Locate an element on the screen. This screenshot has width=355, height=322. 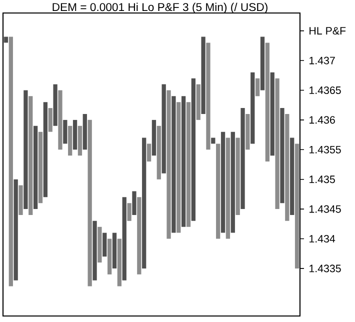
y-tick-label: HL P&F is located at coordinates (328, 31).